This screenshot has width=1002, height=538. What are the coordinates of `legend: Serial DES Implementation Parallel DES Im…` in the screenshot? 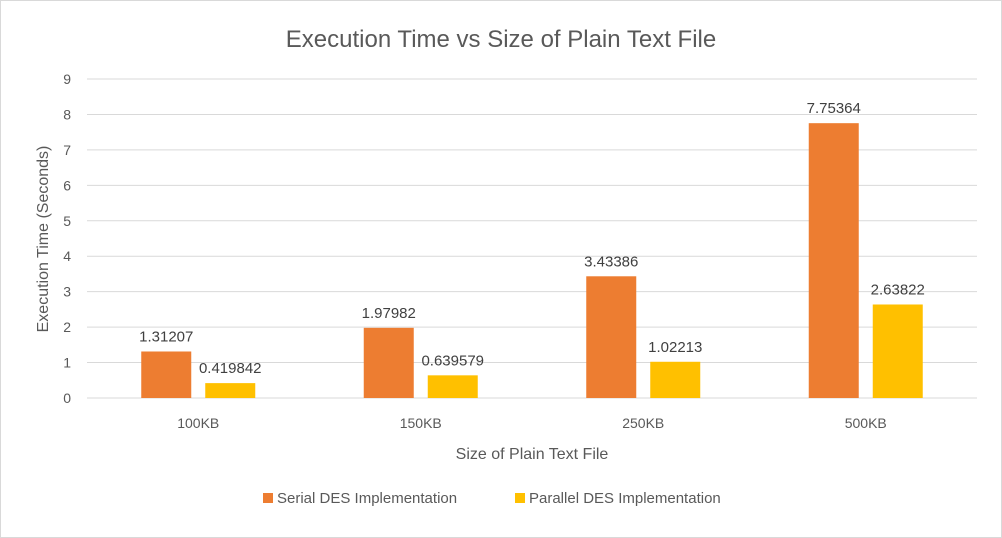 It's located at (492, 498).